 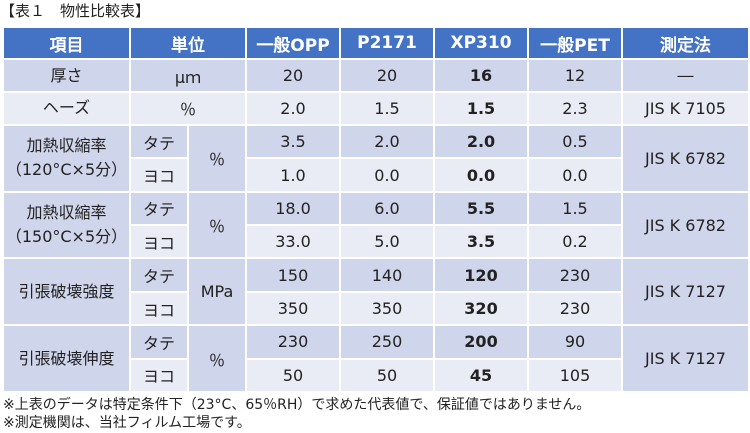 I want to click on table-row: ヨコ 1.0 0.0 0.0 0.0, so click(x=376, y=175).